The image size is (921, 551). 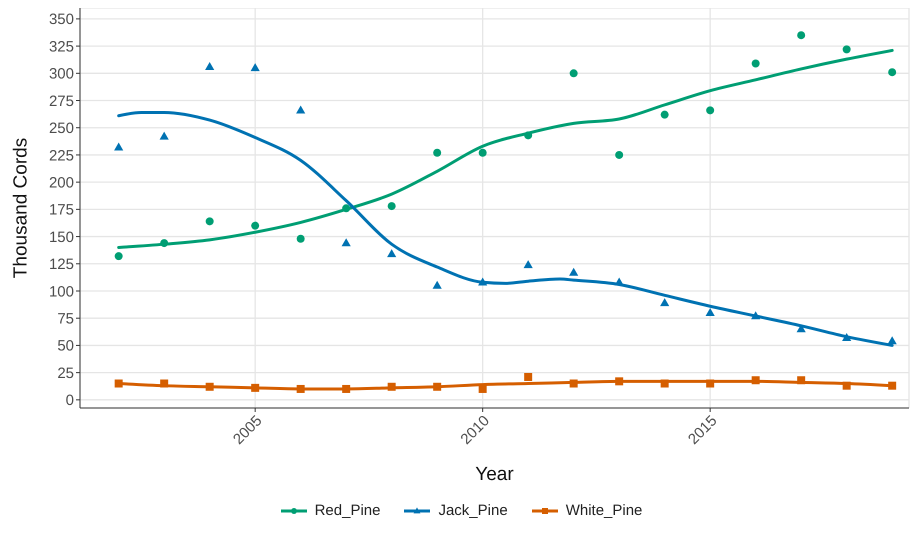 I want to click on y-tick-label: 275, so click(x=61, y=101).